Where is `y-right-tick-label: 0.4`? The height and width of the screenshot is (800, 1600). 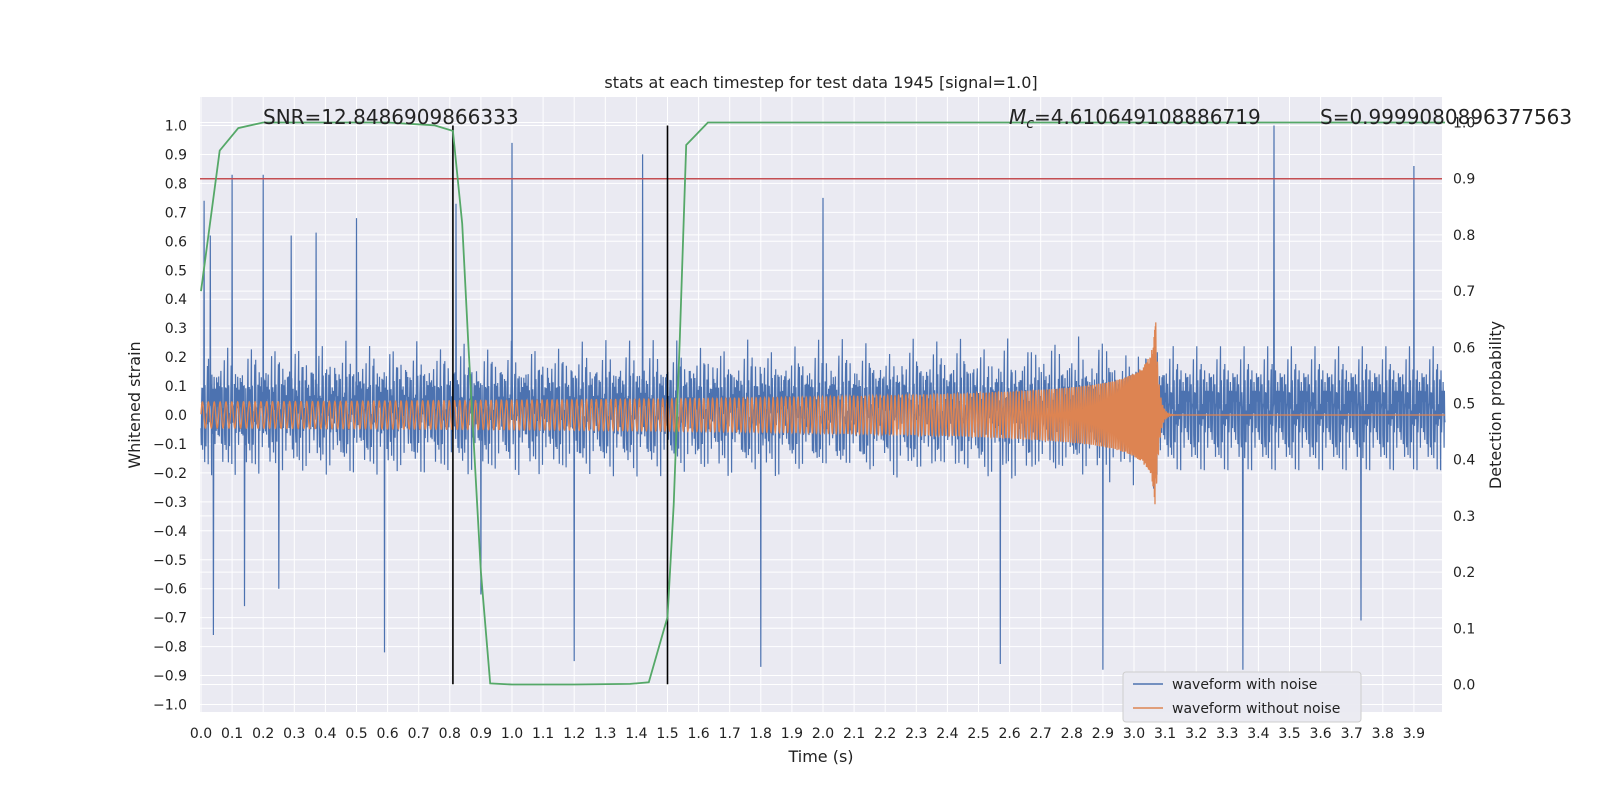
y-right-tick-label: 0.4 is located at coordinates (1464, 461).